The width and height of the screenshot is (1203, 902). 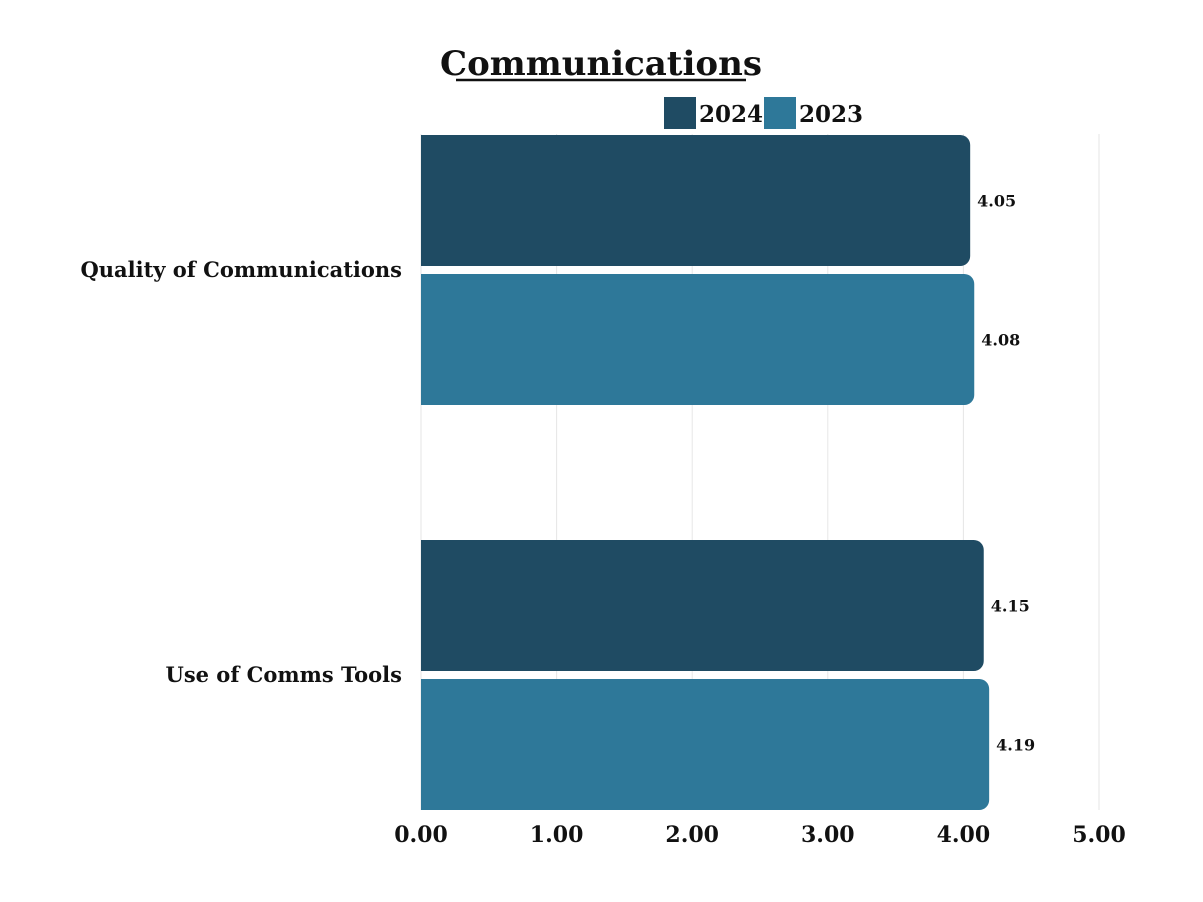 I want to click on chart-title: Communications, so click(x=601, y=64).